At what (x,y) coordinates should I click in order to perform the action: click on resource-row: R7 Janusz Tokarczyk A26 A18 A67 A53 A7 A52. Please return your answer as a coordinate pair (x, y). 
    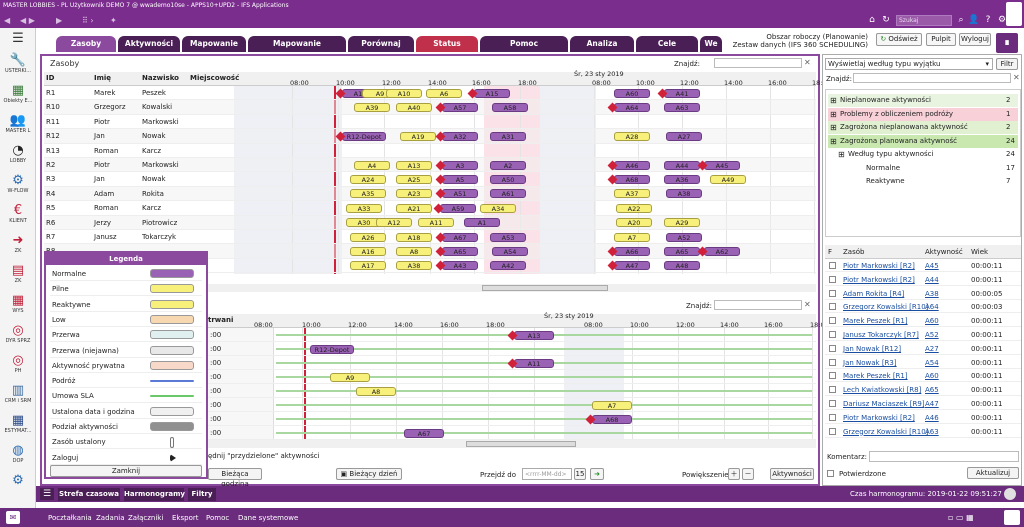
    Looking at the image, I should click on (430, 237).